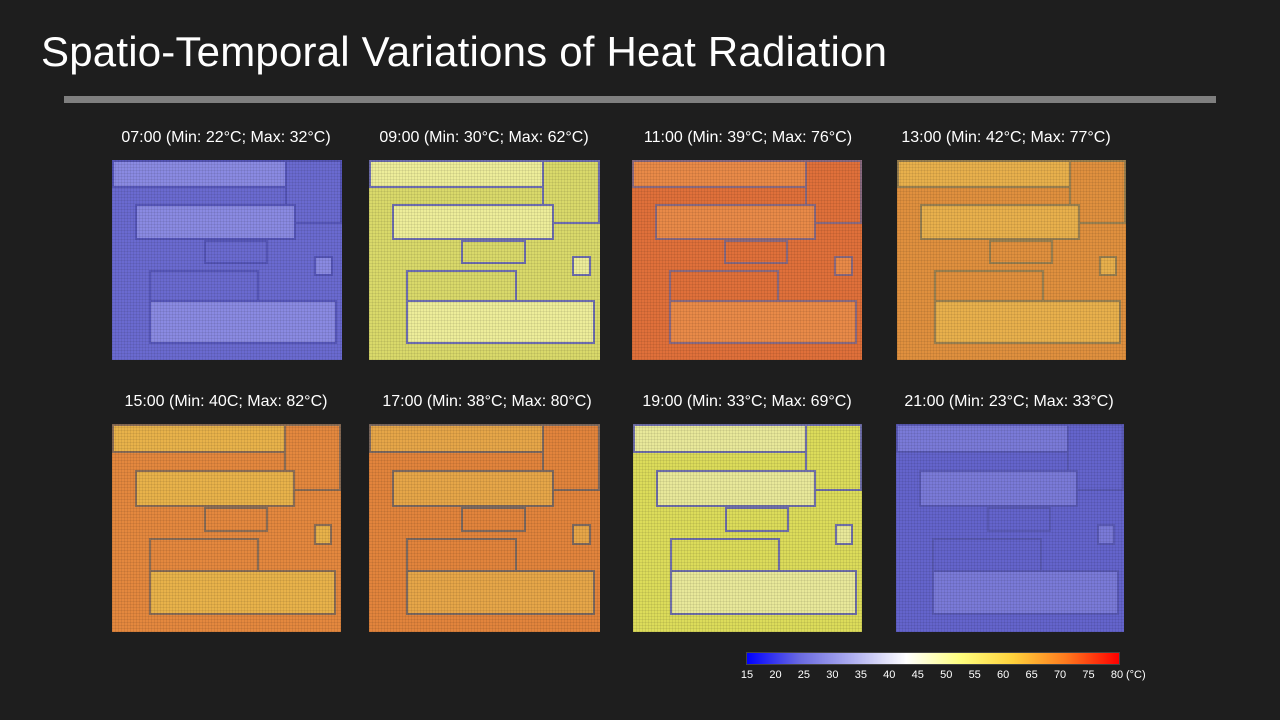 The width and height of the screenshot is (1280, 720). What do you see at coordinates (860, 675) in the screenshot?
I see `colorbar-tick-label: 35` at bounding box center [860, 675].